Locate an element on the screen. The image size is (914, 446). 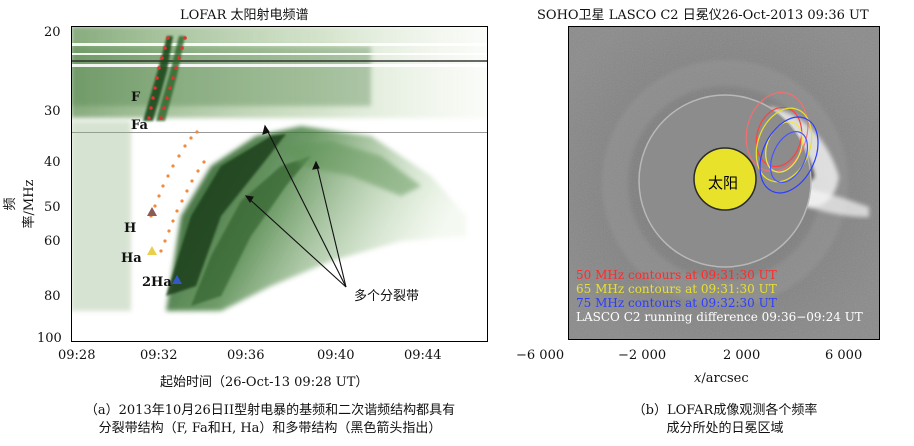
sun-label: 太阳 is located at coordinates (723, 183).